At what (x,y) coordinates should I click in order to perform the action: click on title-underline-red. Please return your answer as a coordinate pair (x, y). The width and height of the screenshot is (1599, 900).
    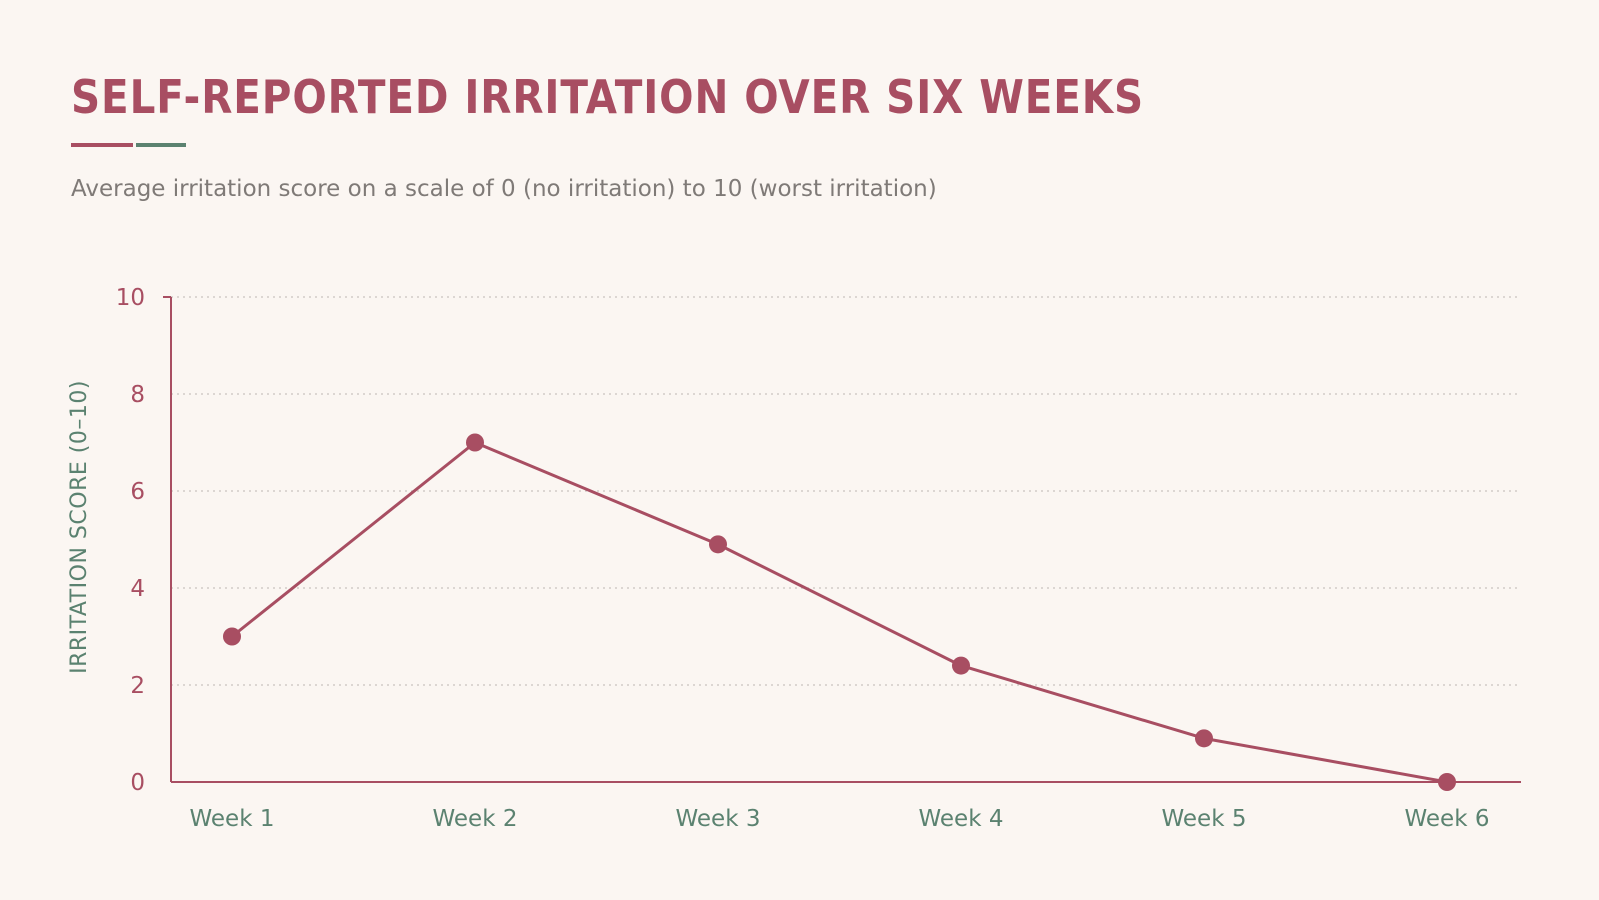
    Looking at the image, I should click on (102, 145).